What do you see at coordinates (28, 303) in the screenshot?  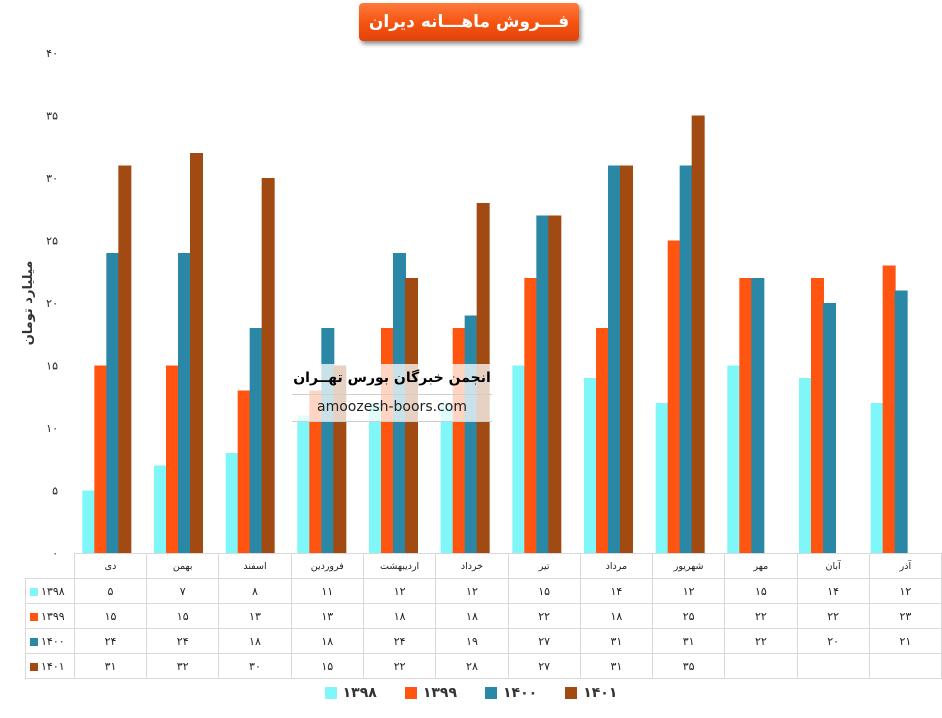 I see `y-axis-label: میلیارد تومان` at bounding box center [28, 303].